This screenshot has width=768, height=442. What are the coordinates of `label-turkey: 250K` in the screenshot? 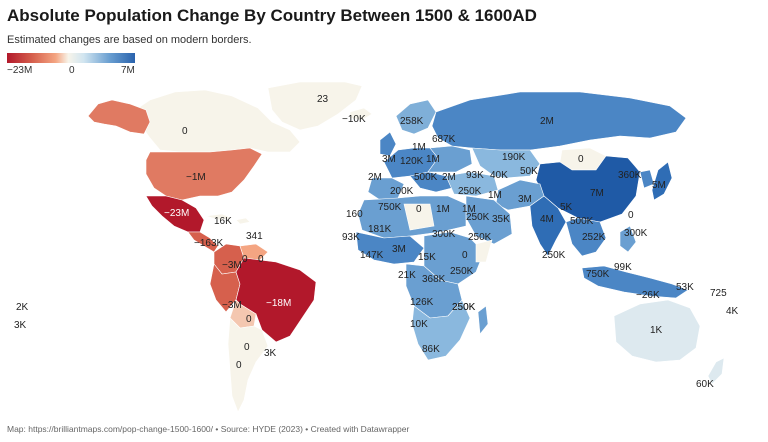 It's located at (470, 191).